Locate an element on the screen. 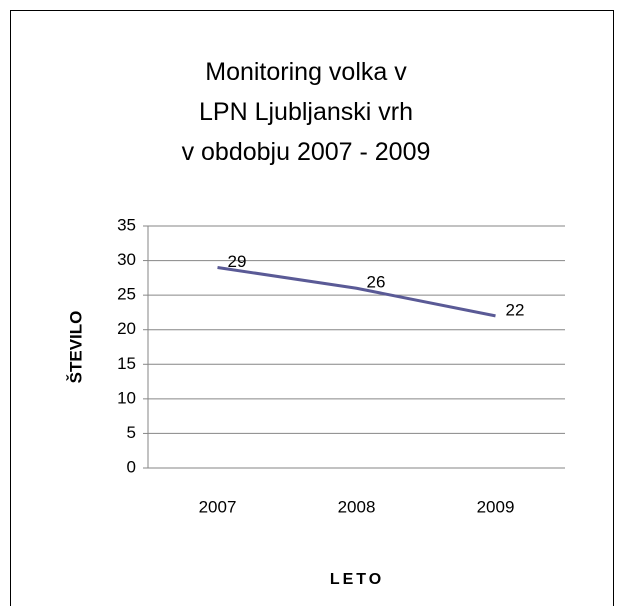  y-tick-label: 25 is located at coordinates (126, 294).